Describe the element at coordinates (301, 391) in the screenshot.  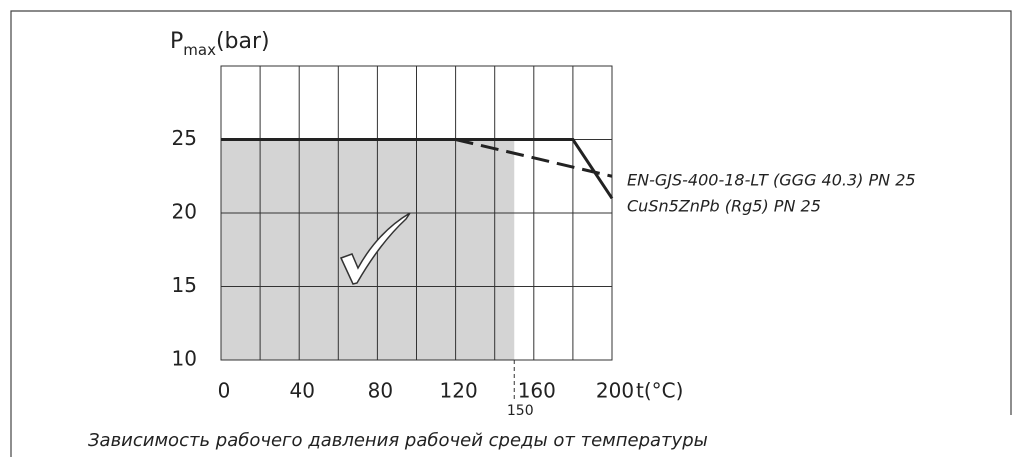
I see `x-tick-label: 40` at that location.